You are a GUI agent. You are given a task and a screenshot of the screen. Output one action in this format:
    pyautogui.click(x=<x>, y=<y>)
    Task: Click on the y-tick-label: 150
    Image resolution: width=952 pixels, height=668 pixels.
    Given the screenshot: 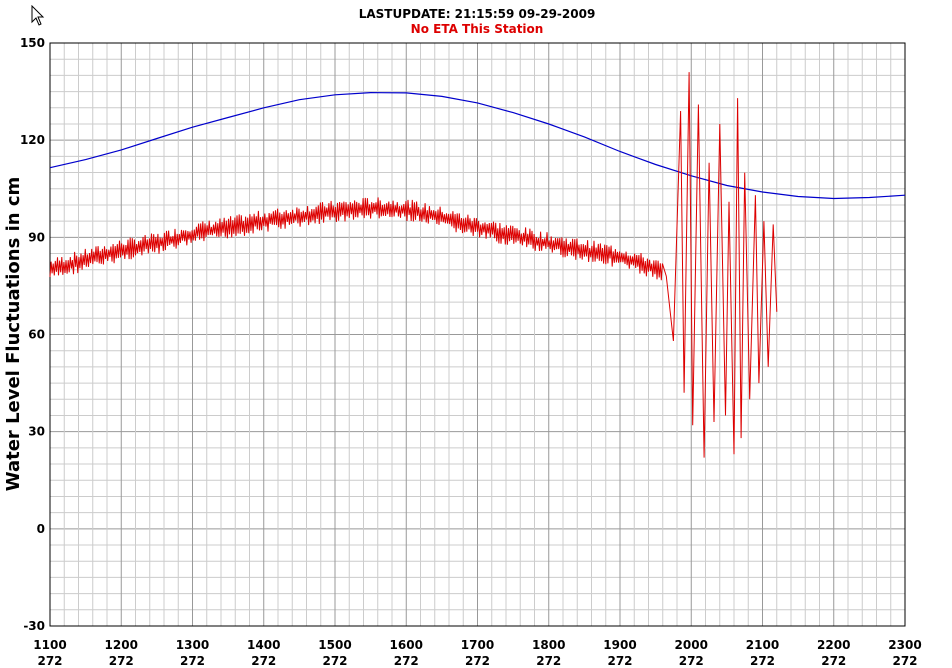 What is the action you would take?
    pyautogui.click(x=32, y=43)
    